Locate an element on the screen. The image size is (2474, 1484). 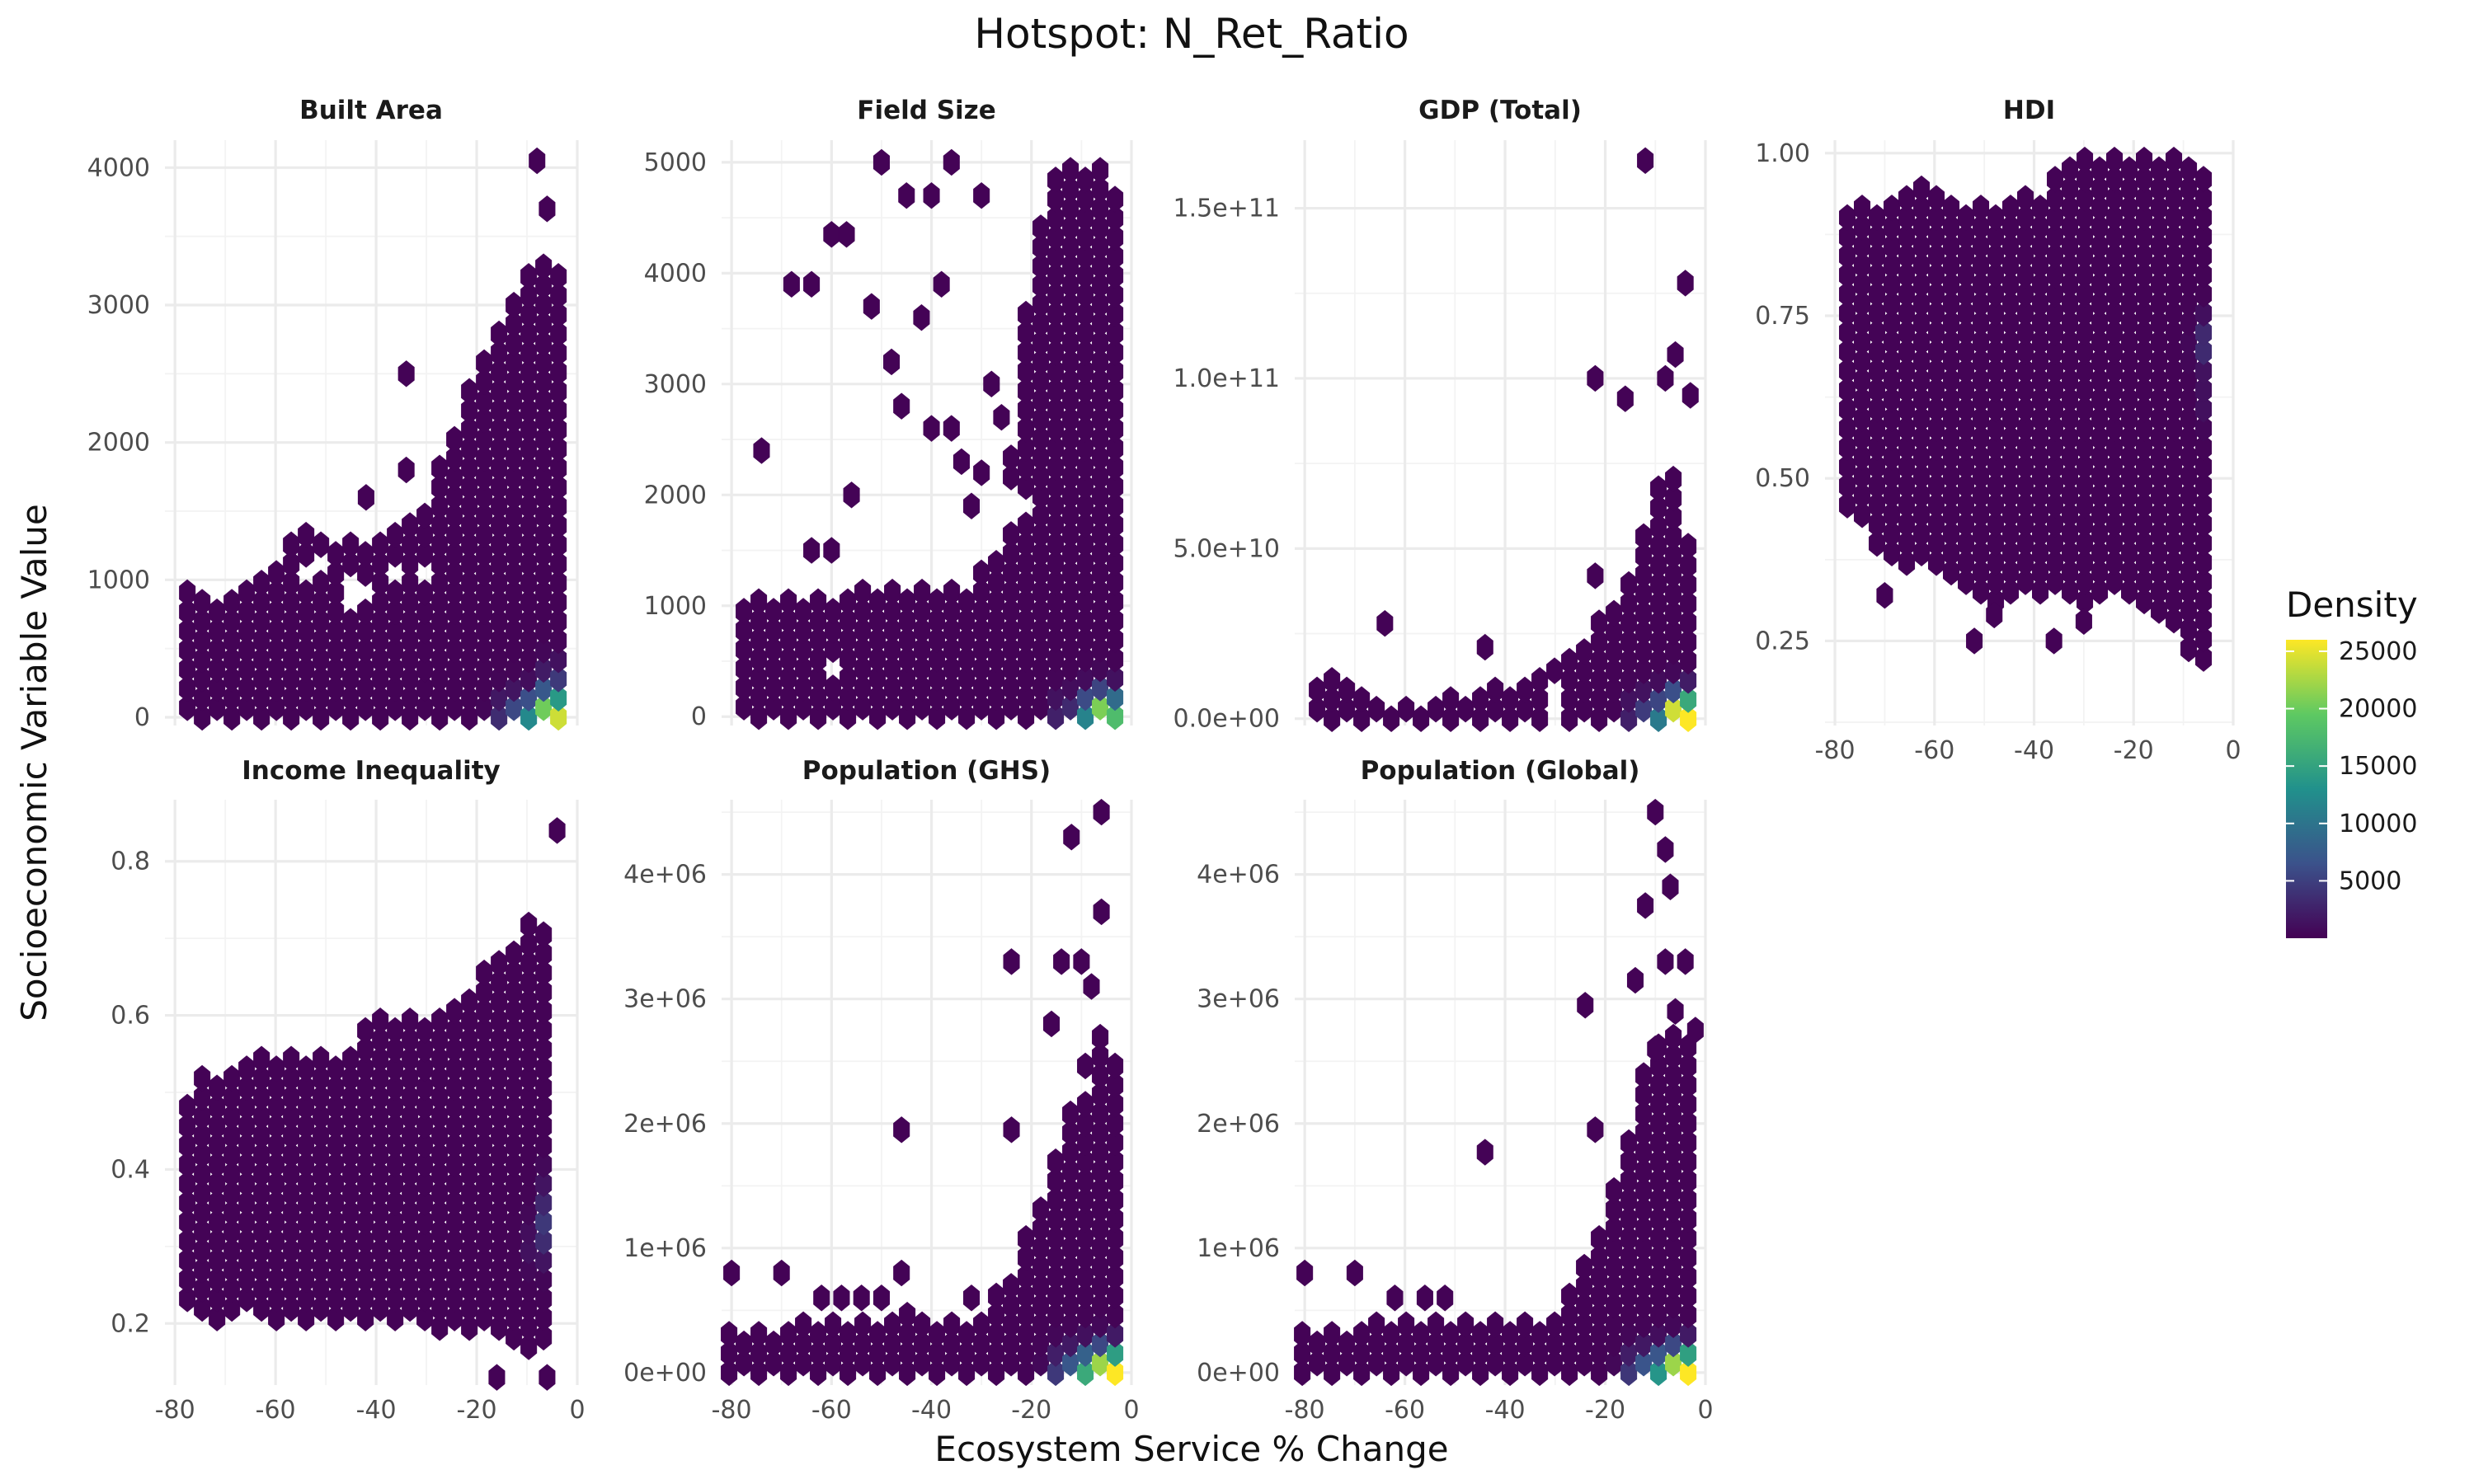
y-tick-label: 0.25 is located at coordinates (1782, 641).